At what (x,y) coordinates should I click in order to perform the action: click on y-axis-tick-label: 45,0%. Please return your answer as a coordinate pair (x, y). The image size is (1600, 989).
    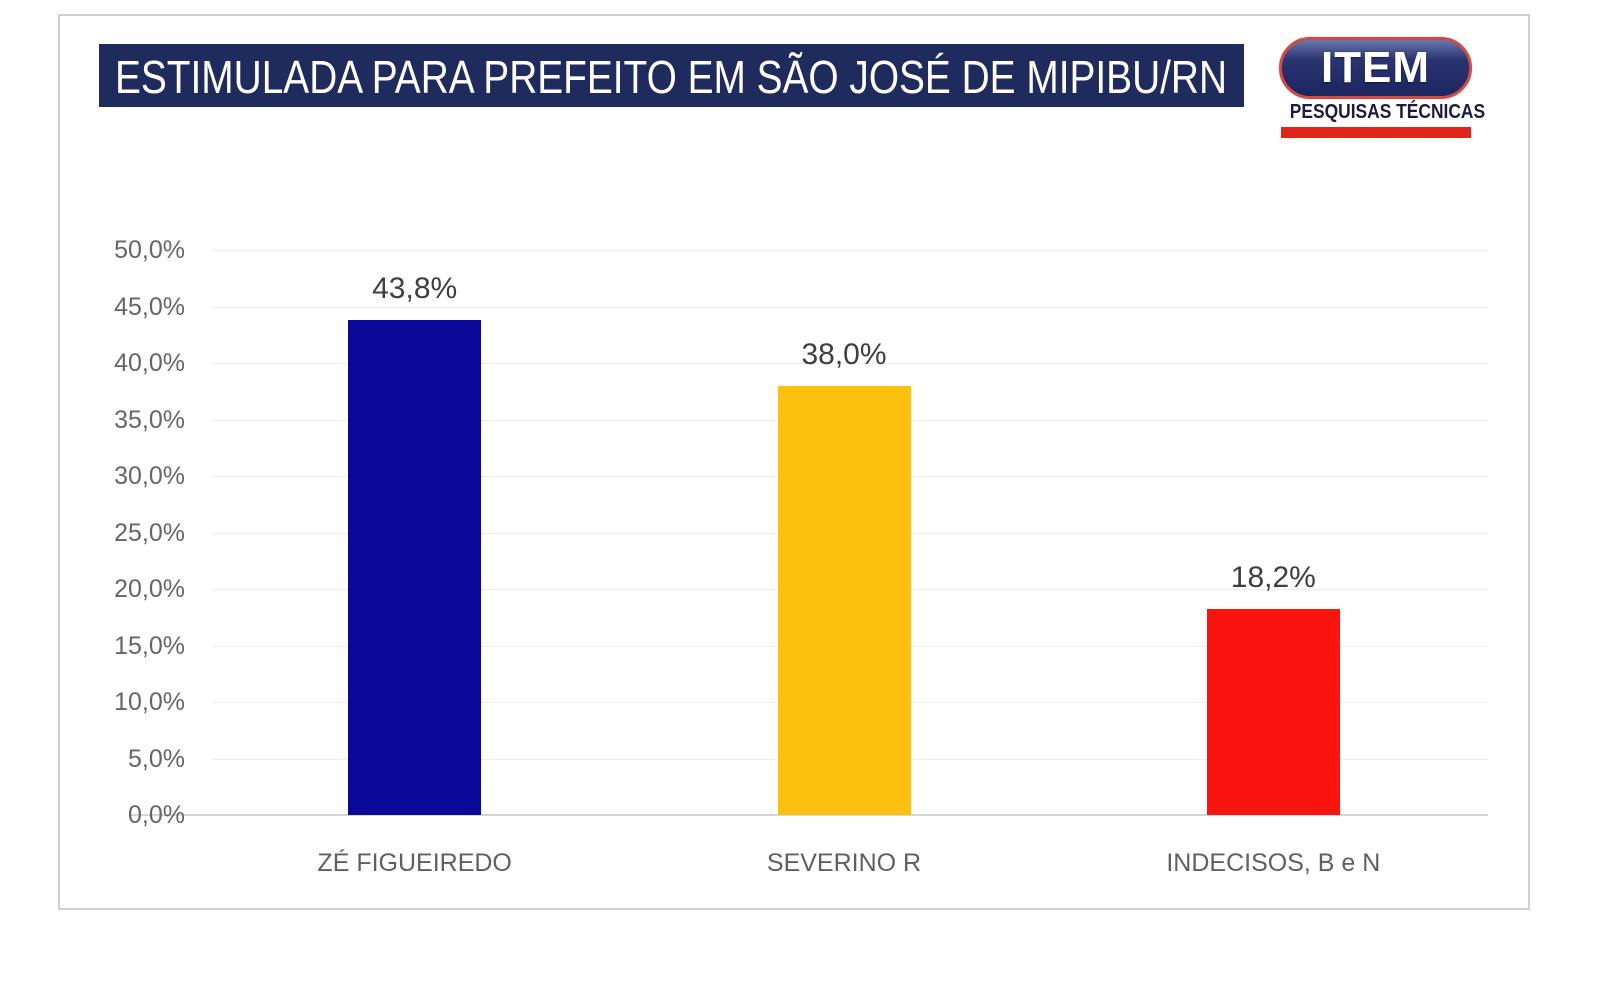
    Looking at the image, I should click on (149, 306).